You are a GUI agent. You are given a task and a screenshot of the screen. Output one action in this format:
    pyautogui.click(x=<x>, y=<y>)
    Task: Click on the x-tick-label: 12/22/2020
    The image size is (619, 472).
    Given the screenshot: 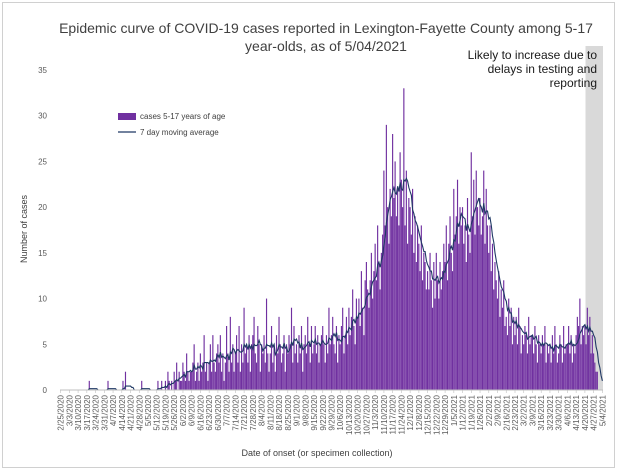 What is the action you would take?
    pyautogui.click(x=436, y=414)
    